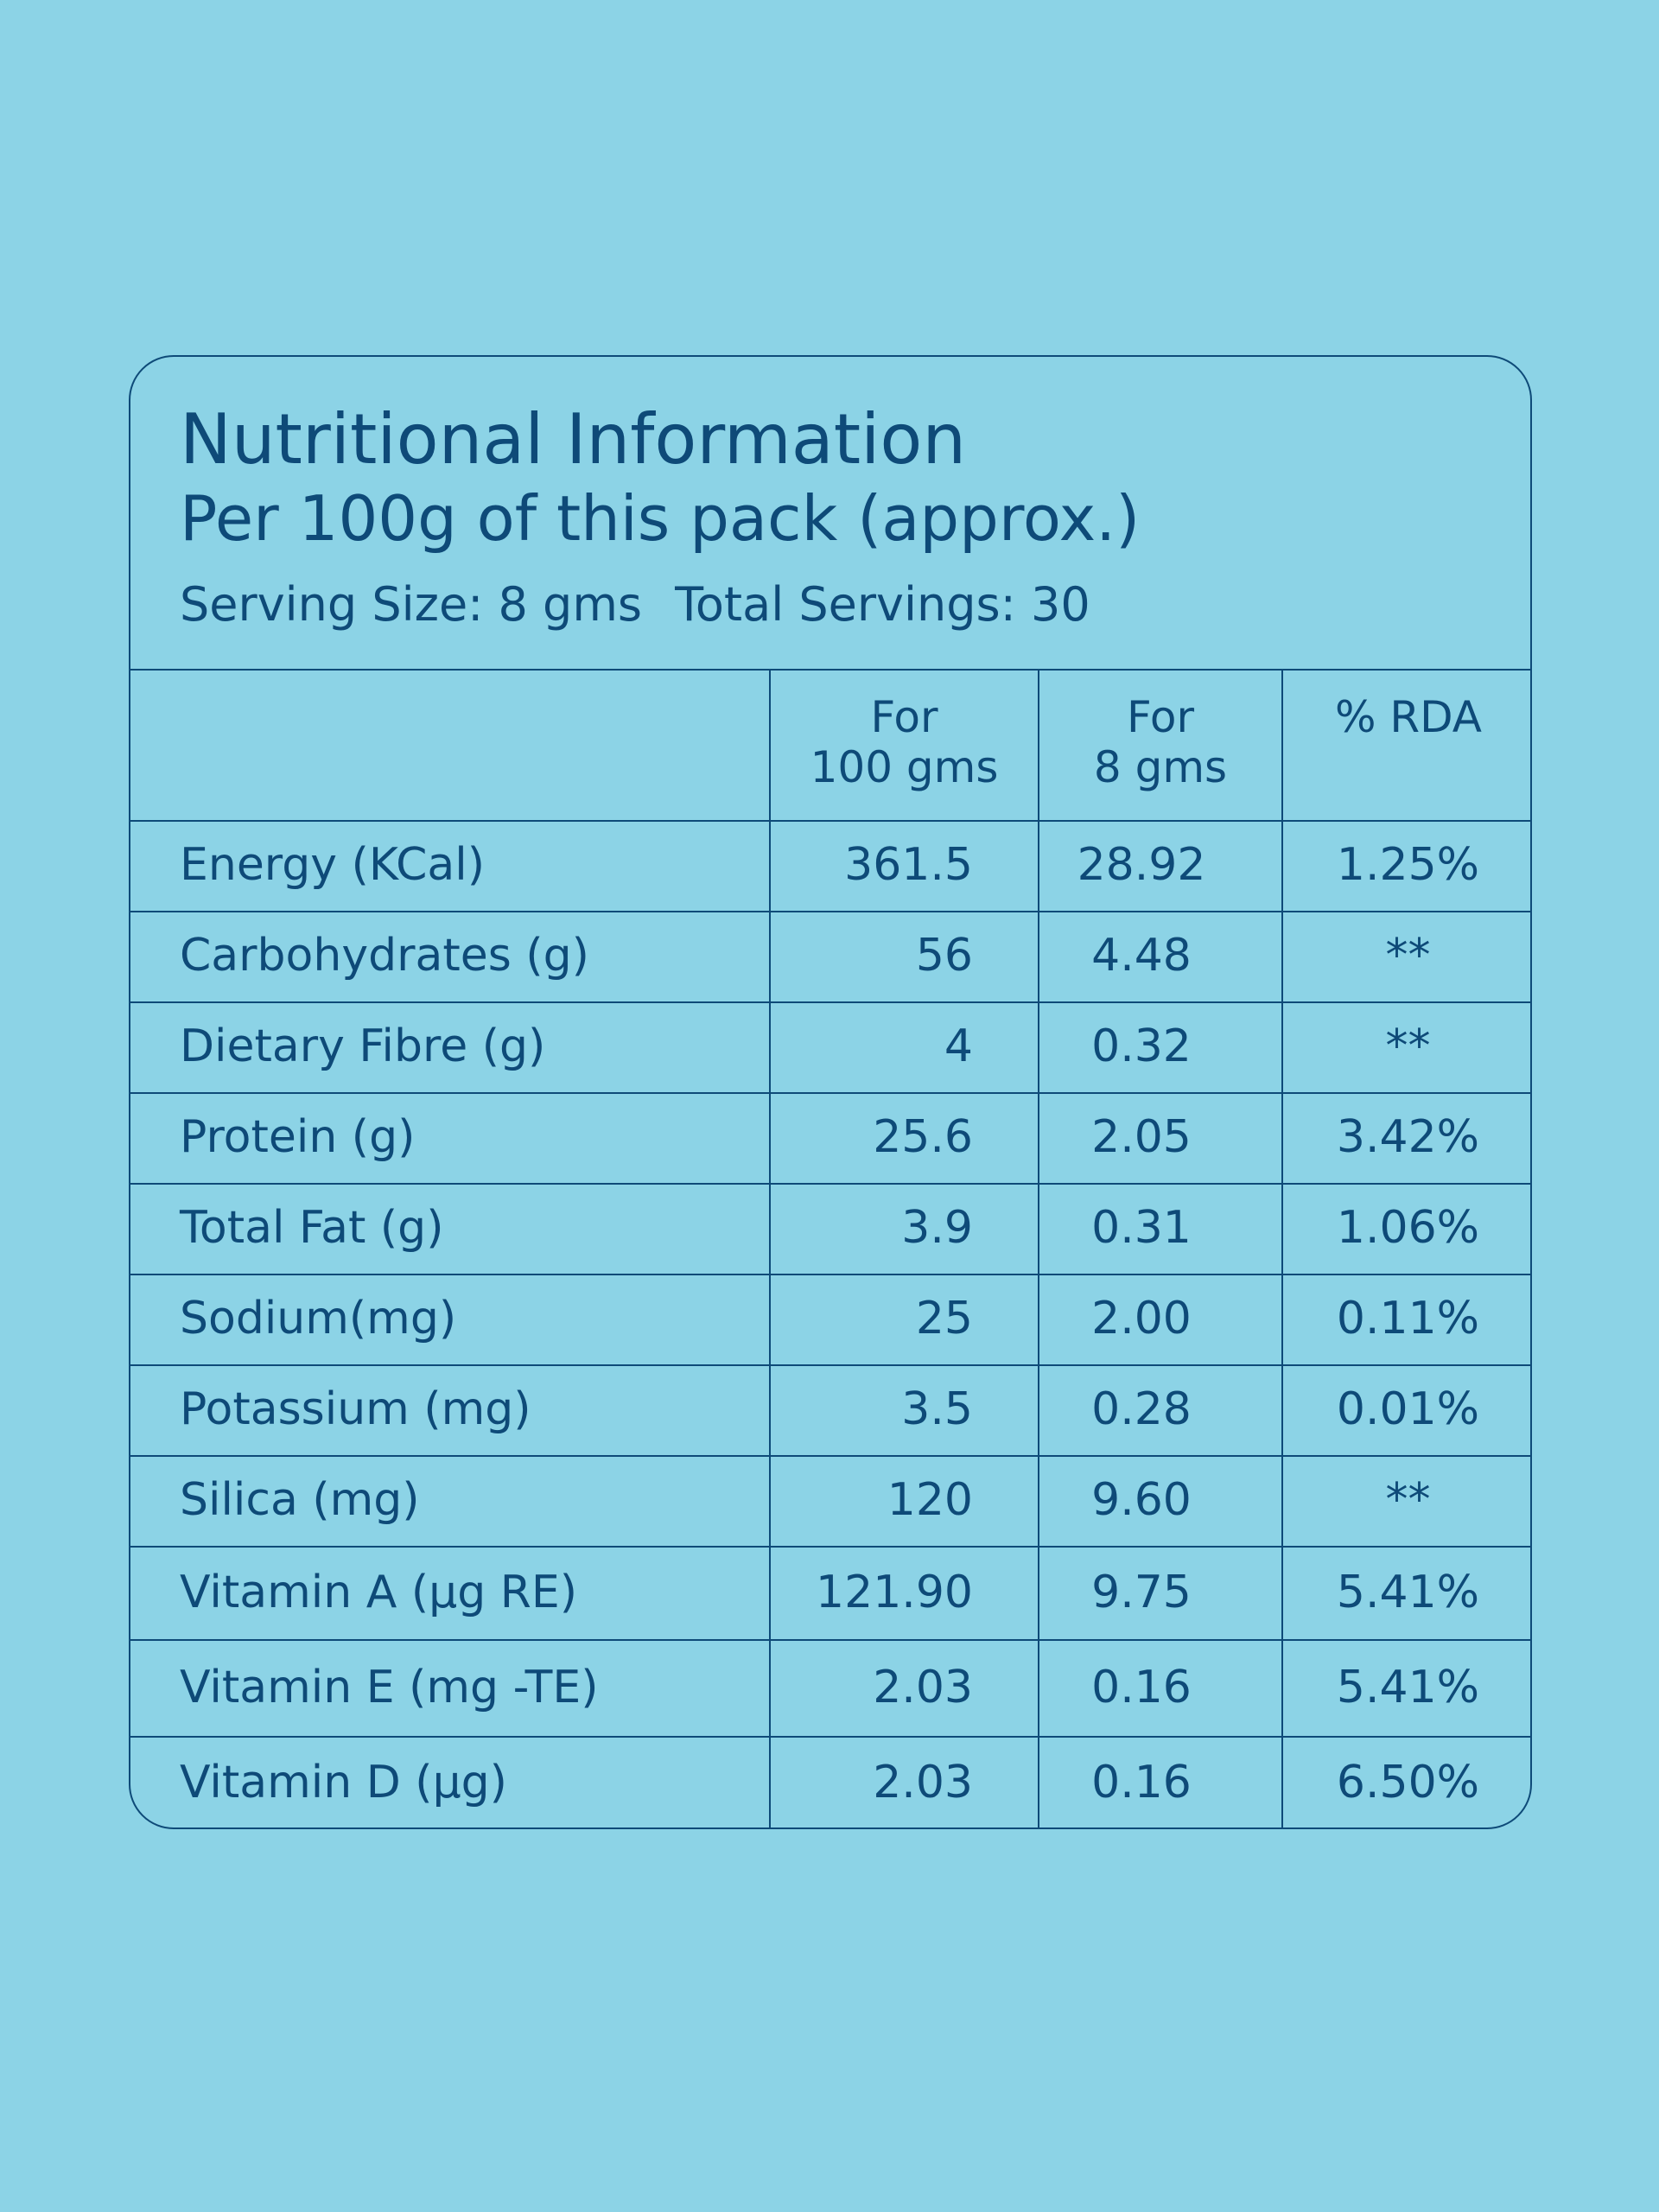 This screenshot has width=1659, height=2212. I want to click on header-for-100-gms: For 100 gms, so click(905, 742).